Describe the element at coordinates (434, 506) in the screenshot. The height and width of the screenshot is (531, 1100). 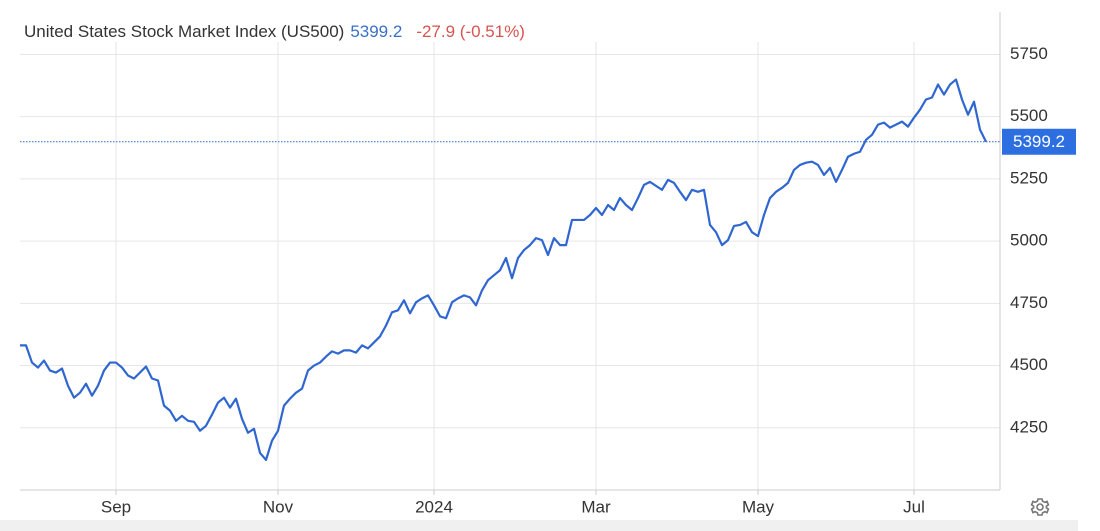
I see `x-tick-label: 2024` at that location.